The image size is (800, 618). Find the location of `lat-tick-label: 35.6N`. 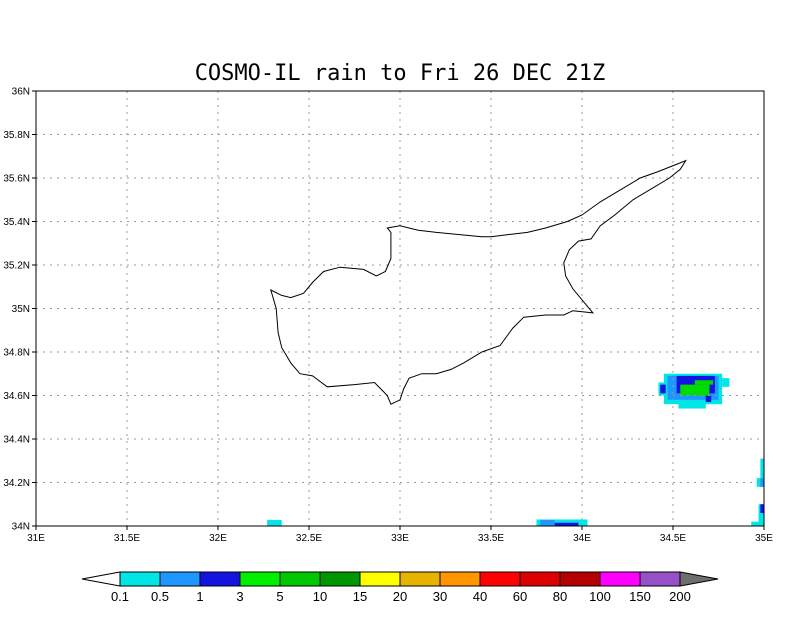

lat-tick-label: 35.6N is located at coordinates (16, 179).